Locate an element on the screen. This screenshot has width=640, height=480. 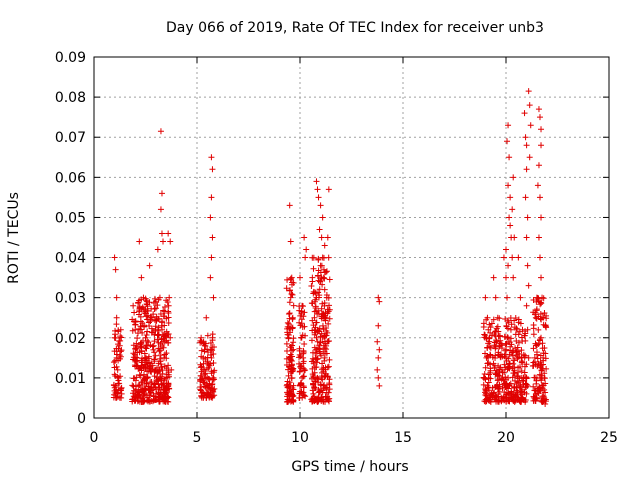
x-tick-label: 25 is located at coordinates (609, 438).